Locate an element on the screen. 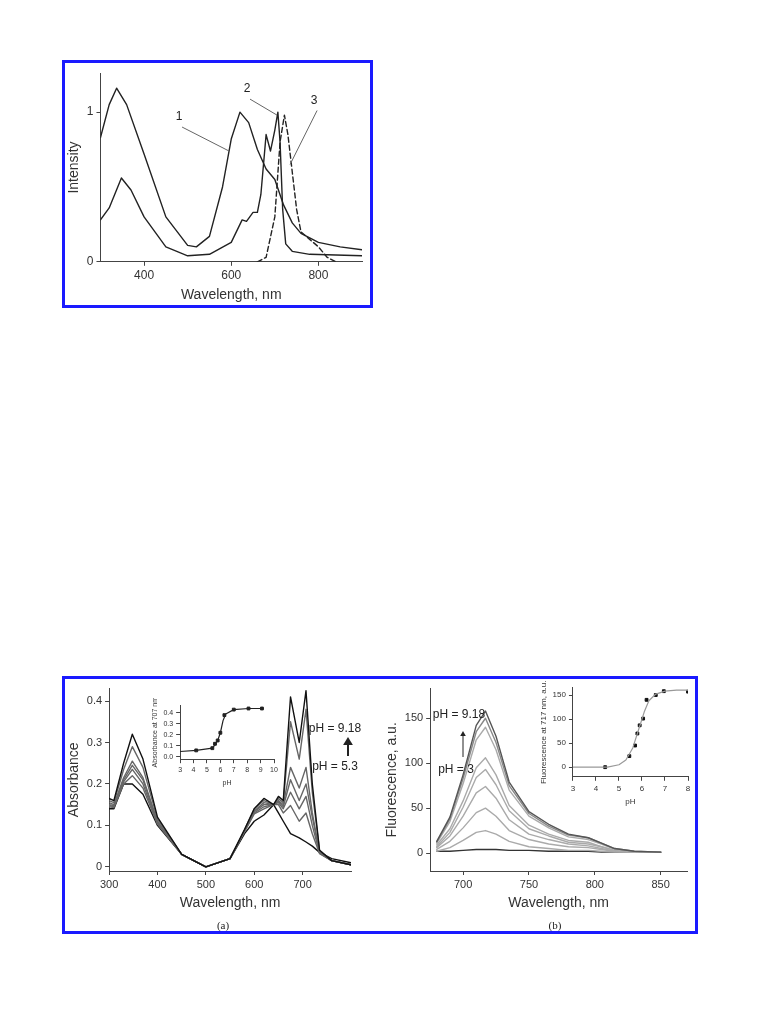 Image resolution: width=764 pixels, height=1027 pixels. y-tick-label: 0.1 is located at coordinates (94, 824).